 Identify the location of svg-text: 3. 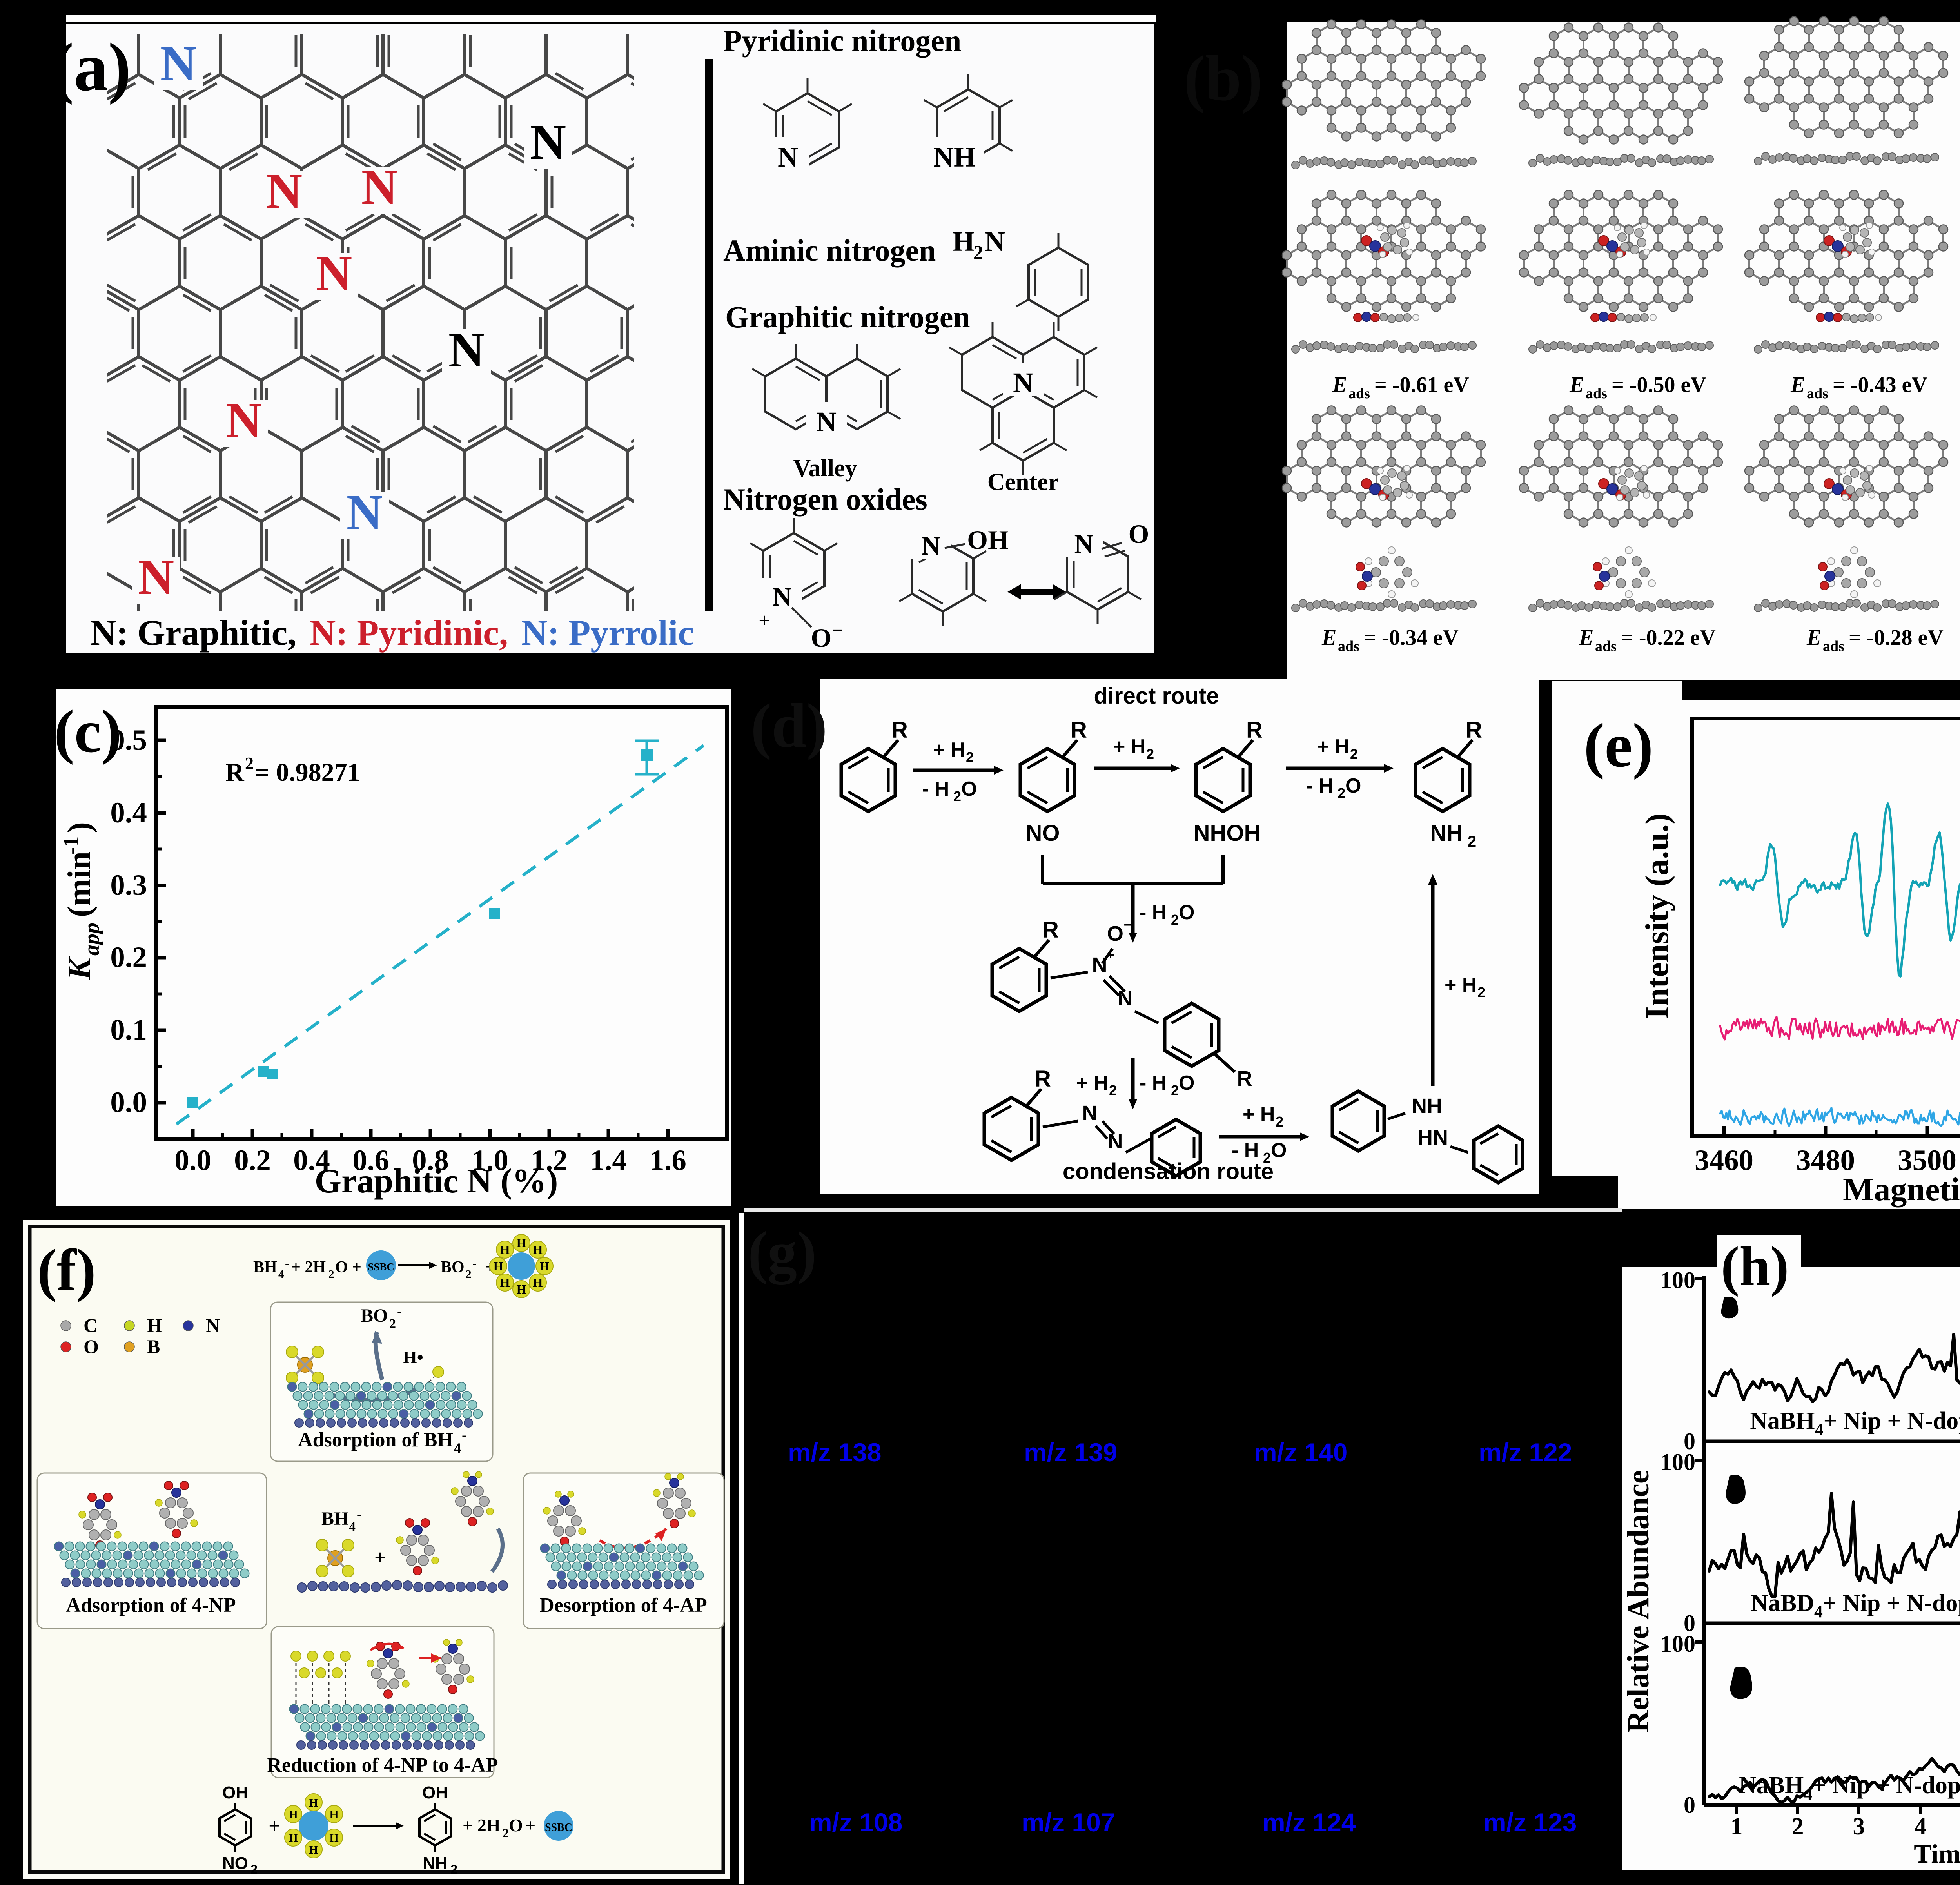
(1859, 1826).